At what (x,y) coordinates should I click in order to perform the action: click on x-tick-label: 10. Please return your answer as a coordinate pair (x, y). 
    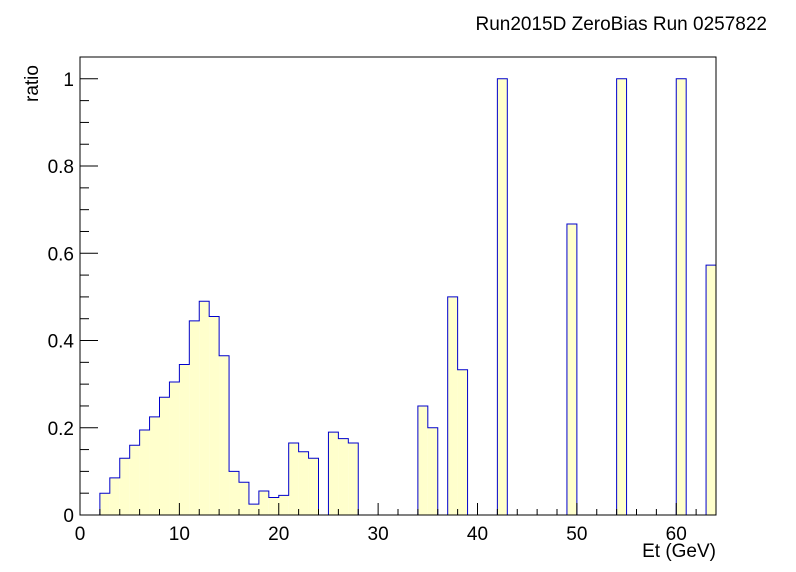
    Looking at the image, I should click on (179, 534).